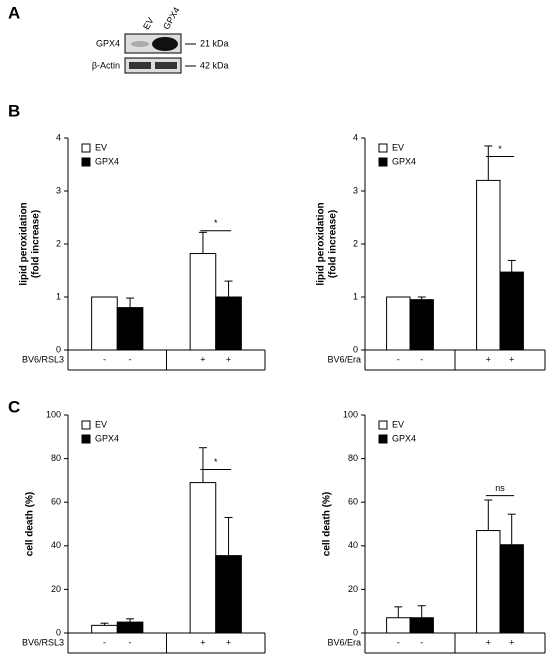 The width and height of the screenshot is (550, 667). What do you see at coordinates (14, 12) in the screenshot?
I see `panel-label: A` at bounding box center [14, 12].